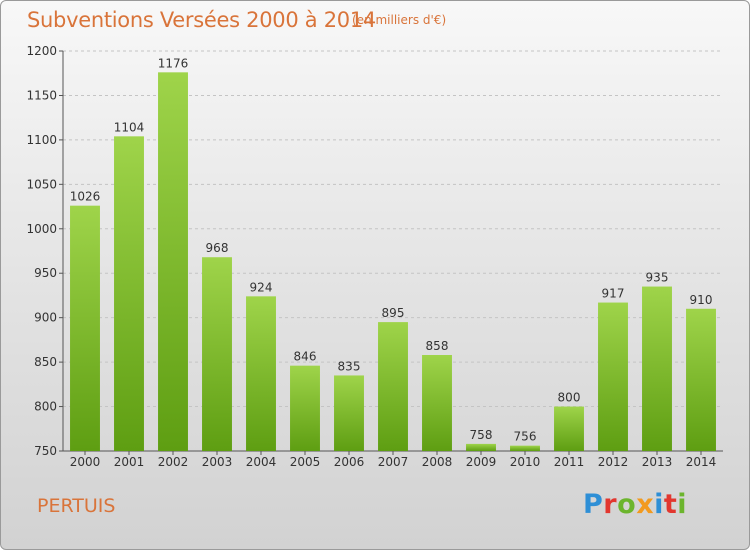 This screenshot has height=550, width=750. What do you see at coordinates (525, 437) in the screenshot?
I see `data-label: 756` at bounding box center [525, 437].